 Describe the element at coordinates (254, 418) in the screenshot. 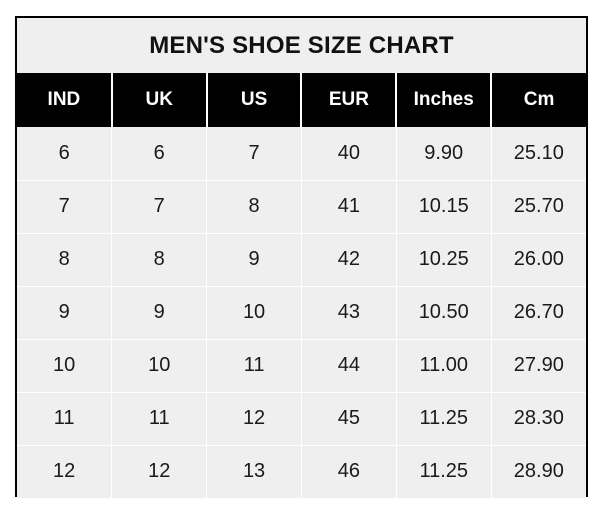

I see `cell-us: 12` at that location.